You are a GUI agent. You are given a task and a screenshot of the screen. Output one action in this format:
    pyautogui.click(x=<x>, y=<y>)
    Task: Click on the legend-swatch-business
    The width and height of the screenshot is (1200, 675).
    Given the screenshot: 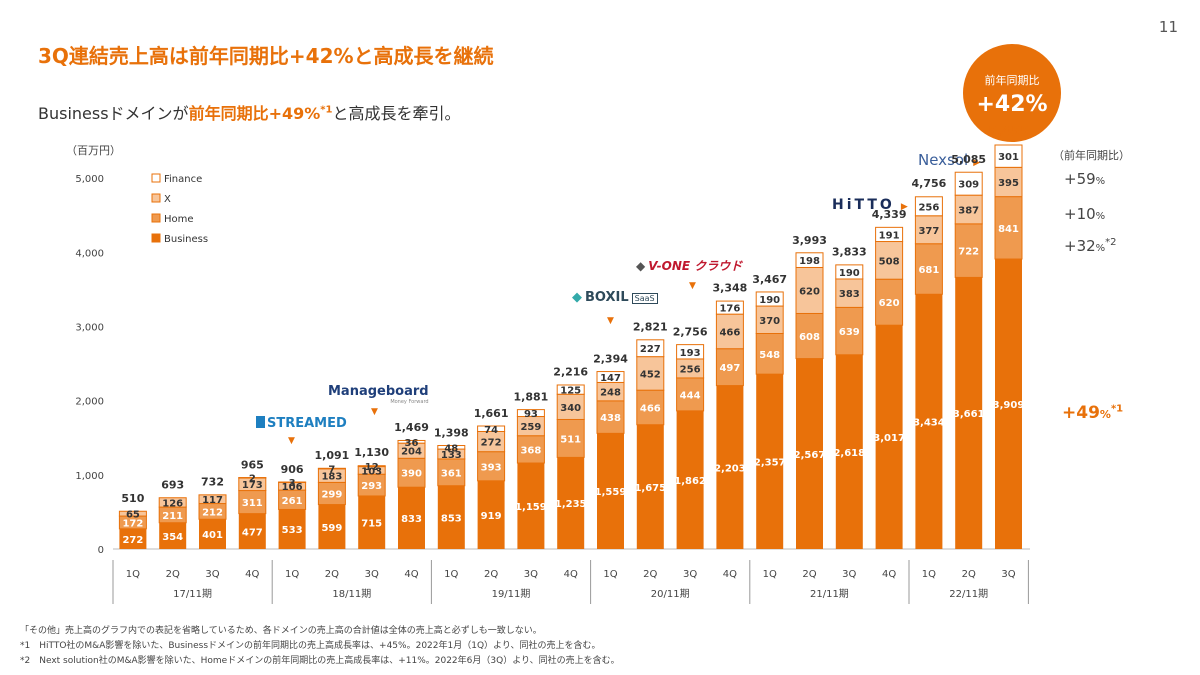 What is the action you would take?
    pyautogui.click(x=156, y=238)
    